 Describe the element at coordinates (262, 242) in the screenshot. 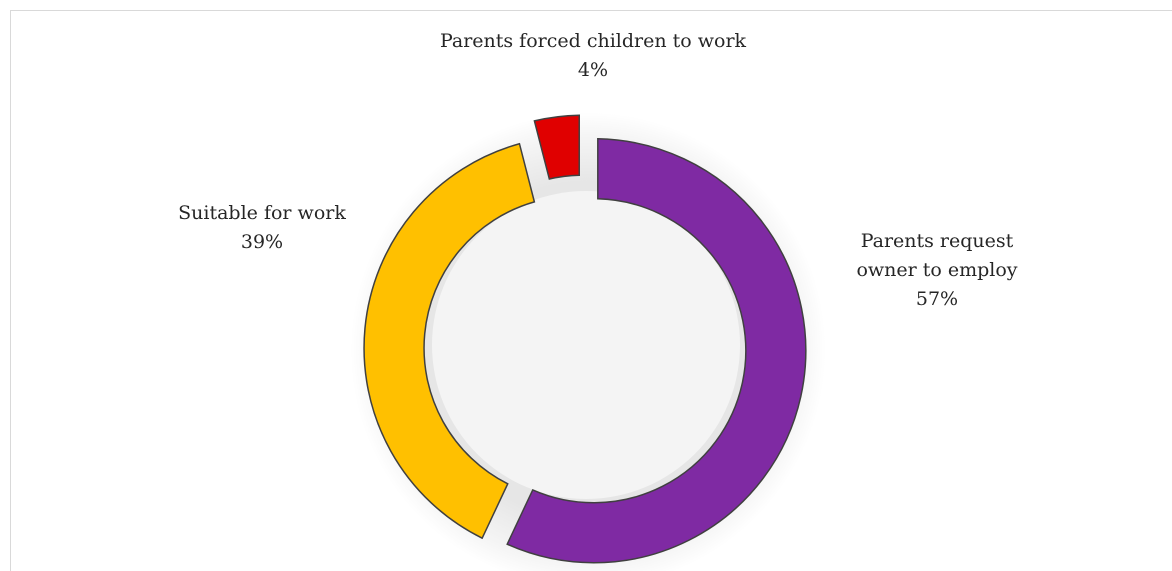

I see `slice-value-label: 39%` at that location.